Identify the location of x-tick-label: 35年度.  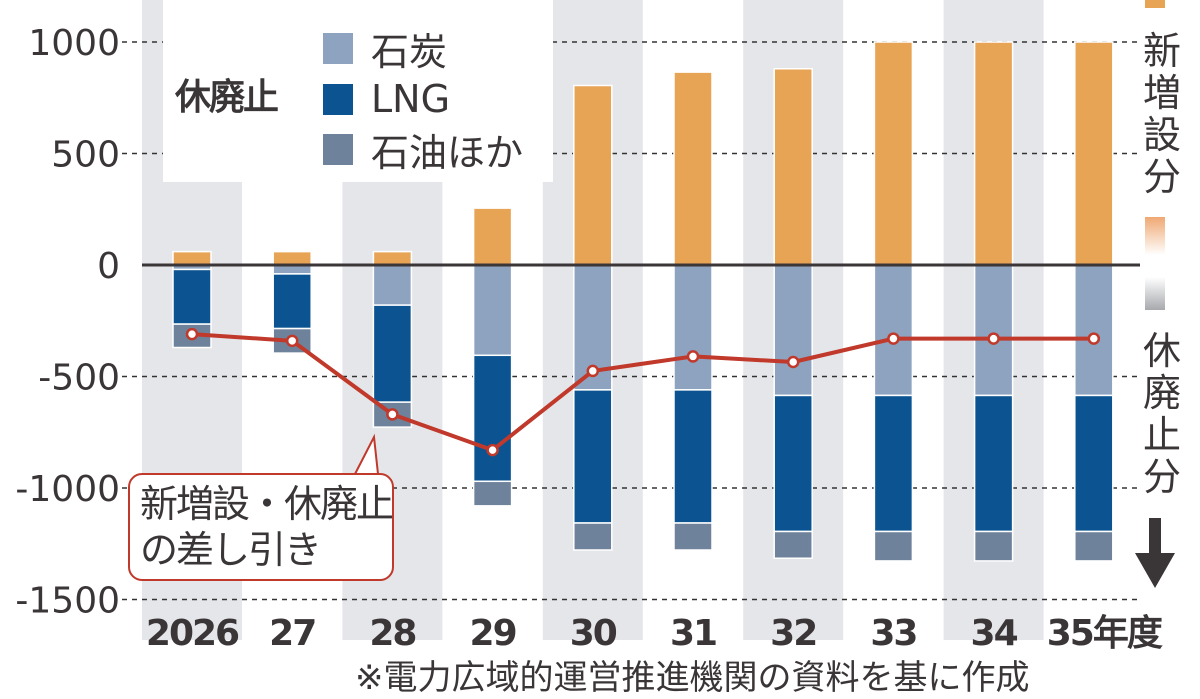
(1105, 633).